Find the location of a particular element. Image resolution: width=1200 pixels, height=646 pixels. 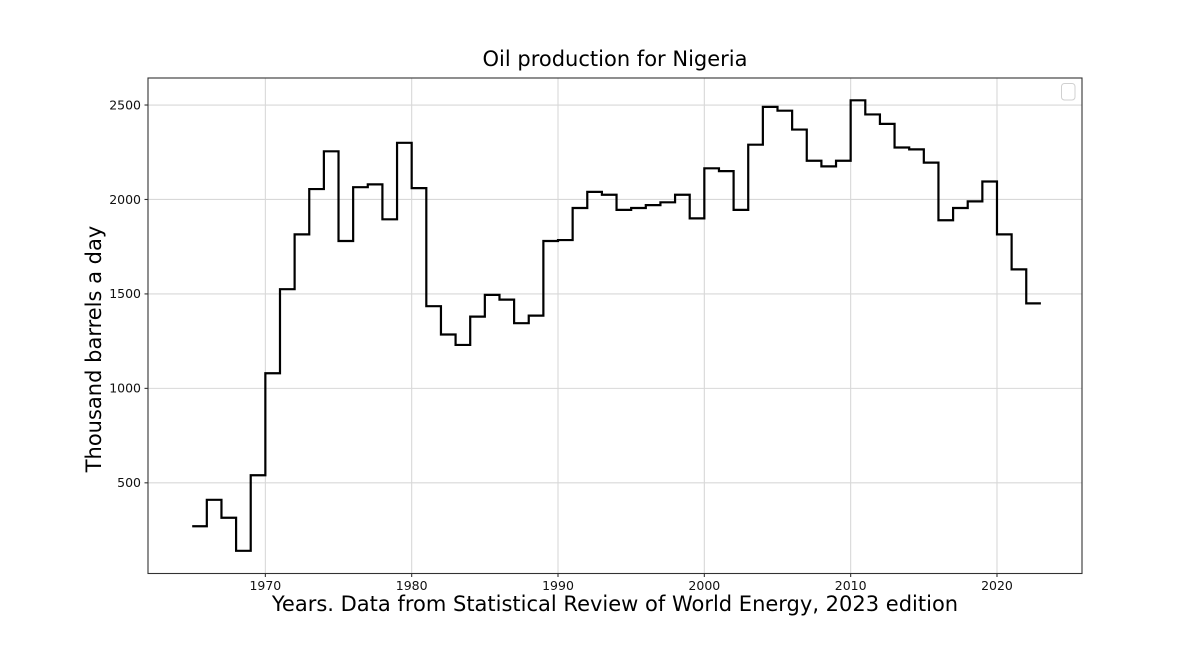

y-tick-label: 1500 is located at coordinates (125, 293).